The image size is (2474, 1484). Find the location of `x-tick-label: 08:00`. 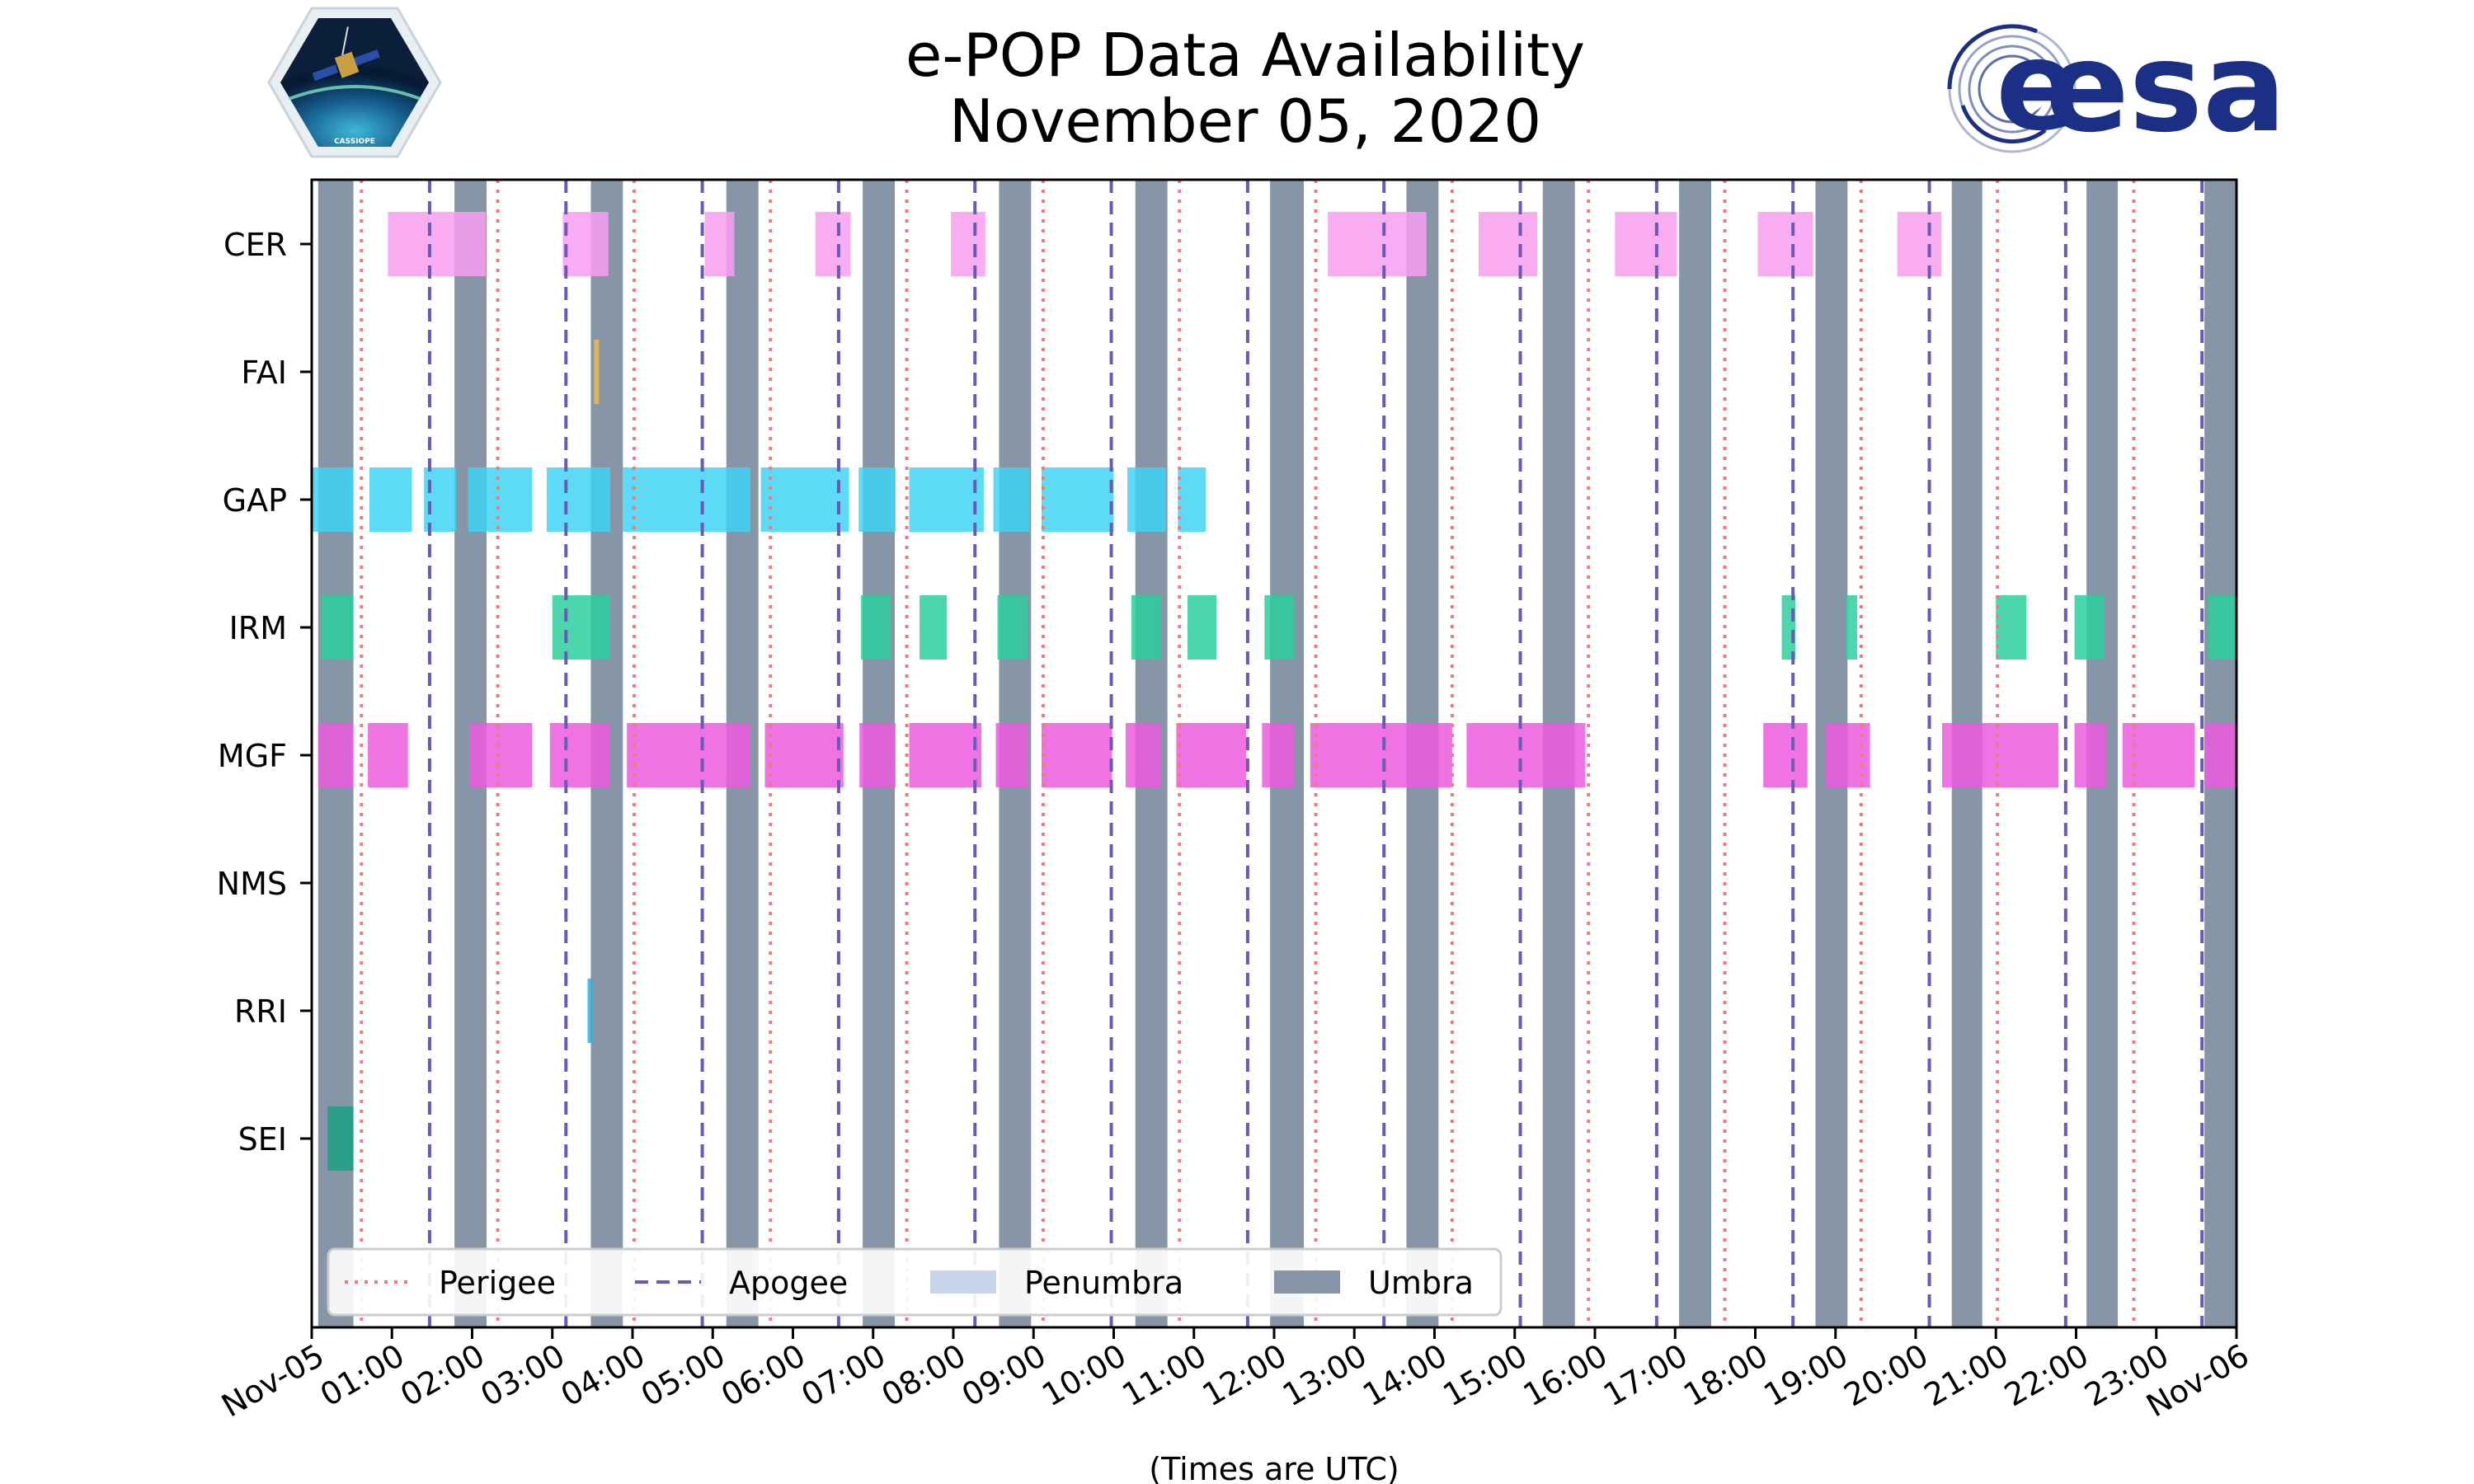

x-tick-label: 08:00 is located at coordinates (924, 1375).